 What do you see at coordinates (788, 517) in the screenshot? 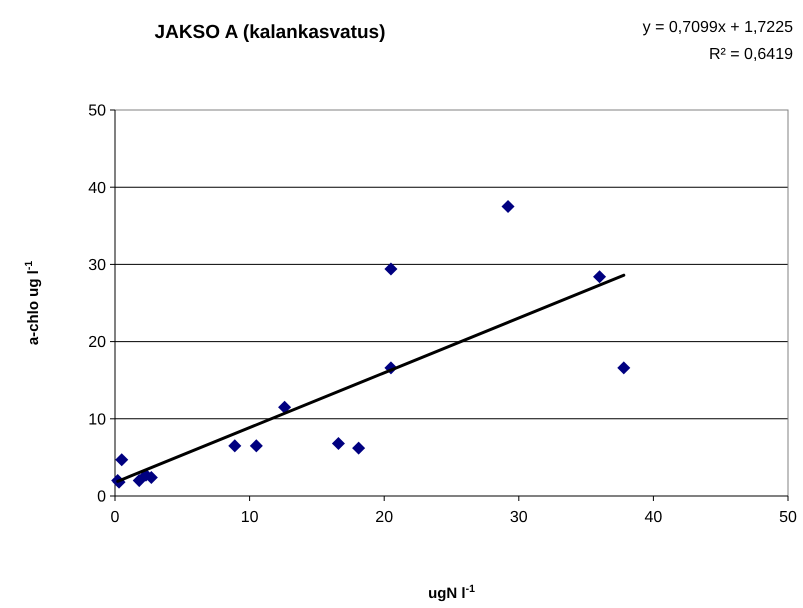
I see `x-tick-label: 50` at bounding box center [788, 517].